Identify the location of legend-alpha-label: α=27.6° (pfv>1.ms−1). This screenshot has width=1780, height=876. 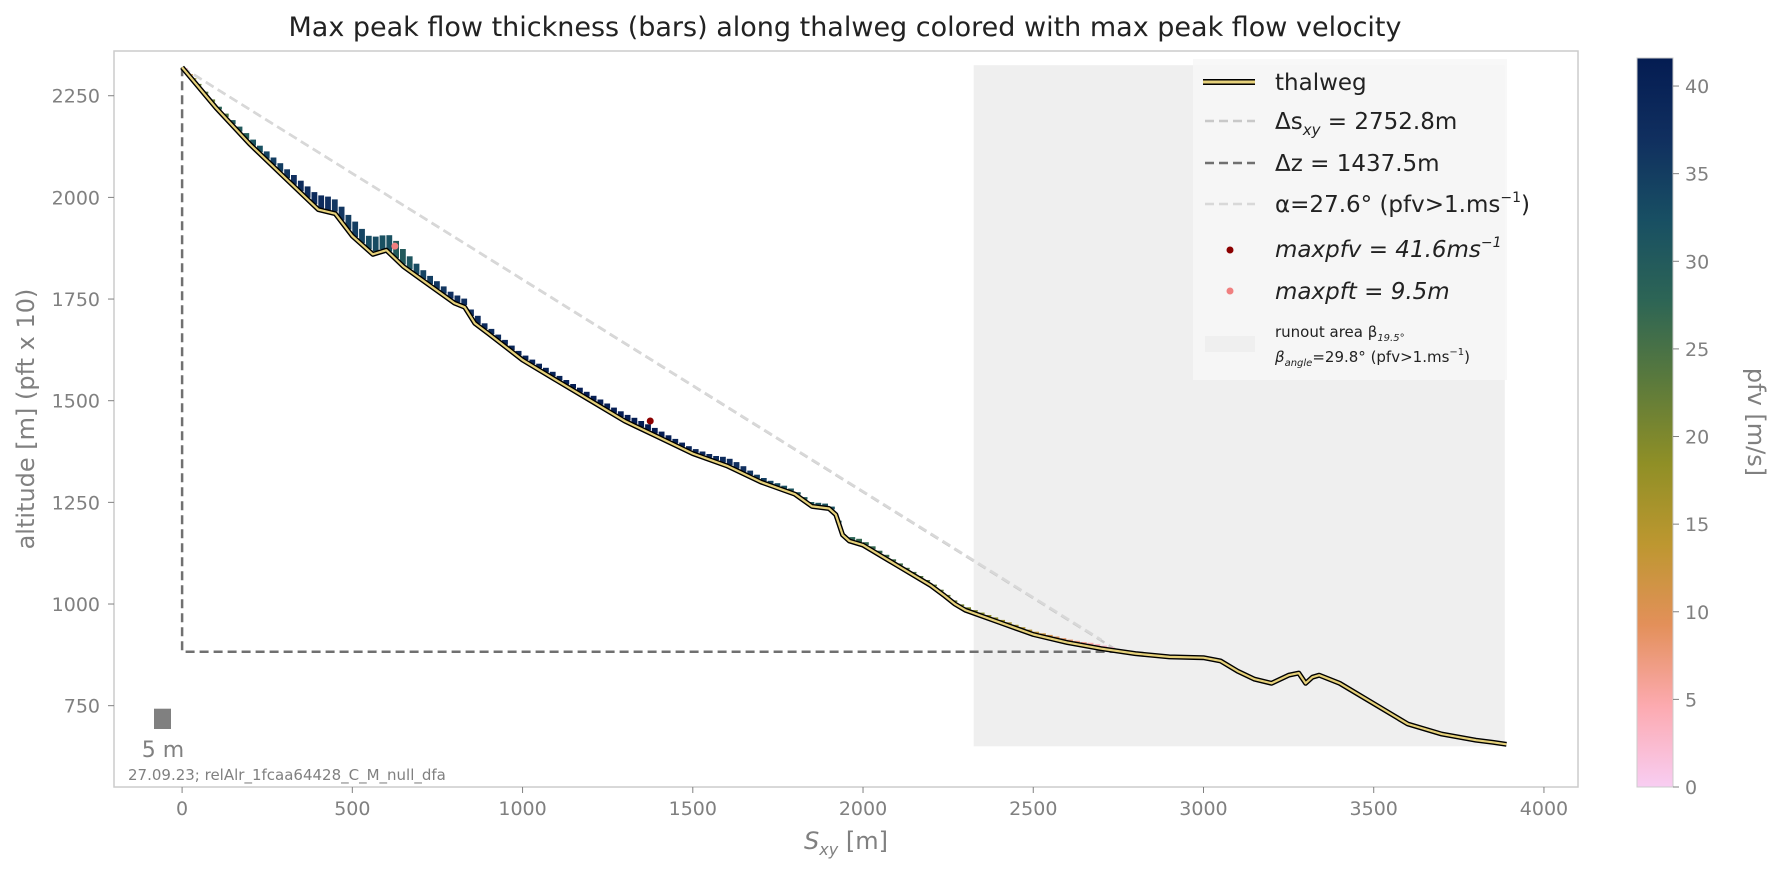
(1402, 204).